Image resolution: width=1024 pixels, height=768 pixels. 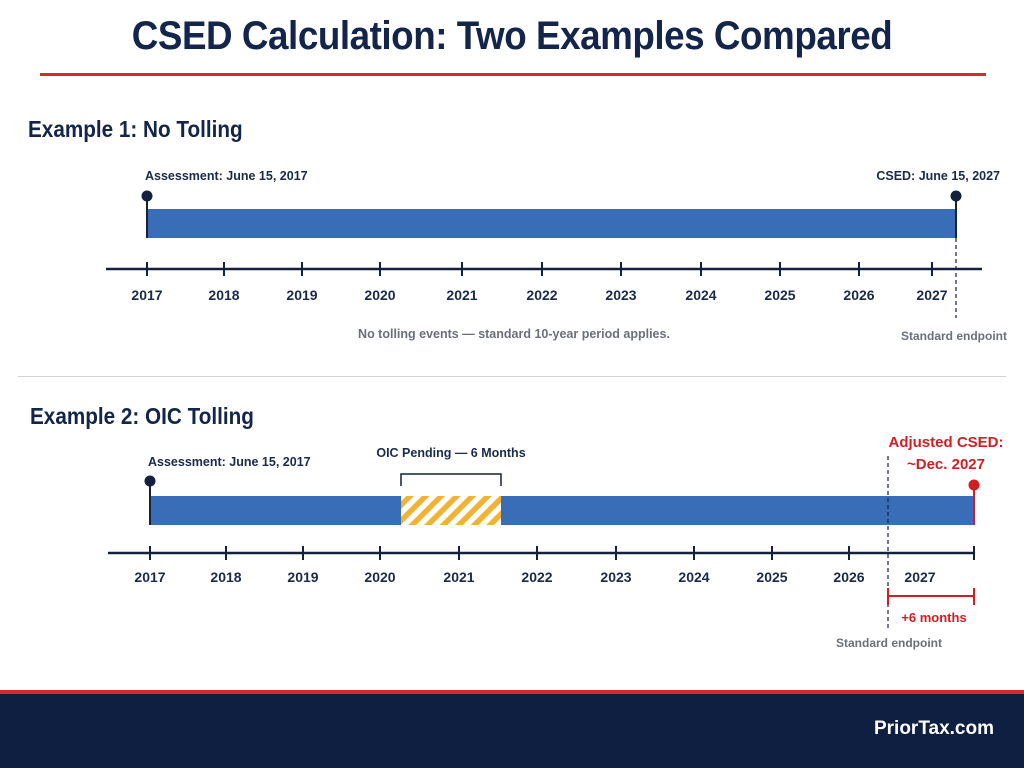 What do you see at coordinates (919, 577) in the screenshot?
I see `ex2-year-label-2027: 2027` at bounding box center [919, 577].